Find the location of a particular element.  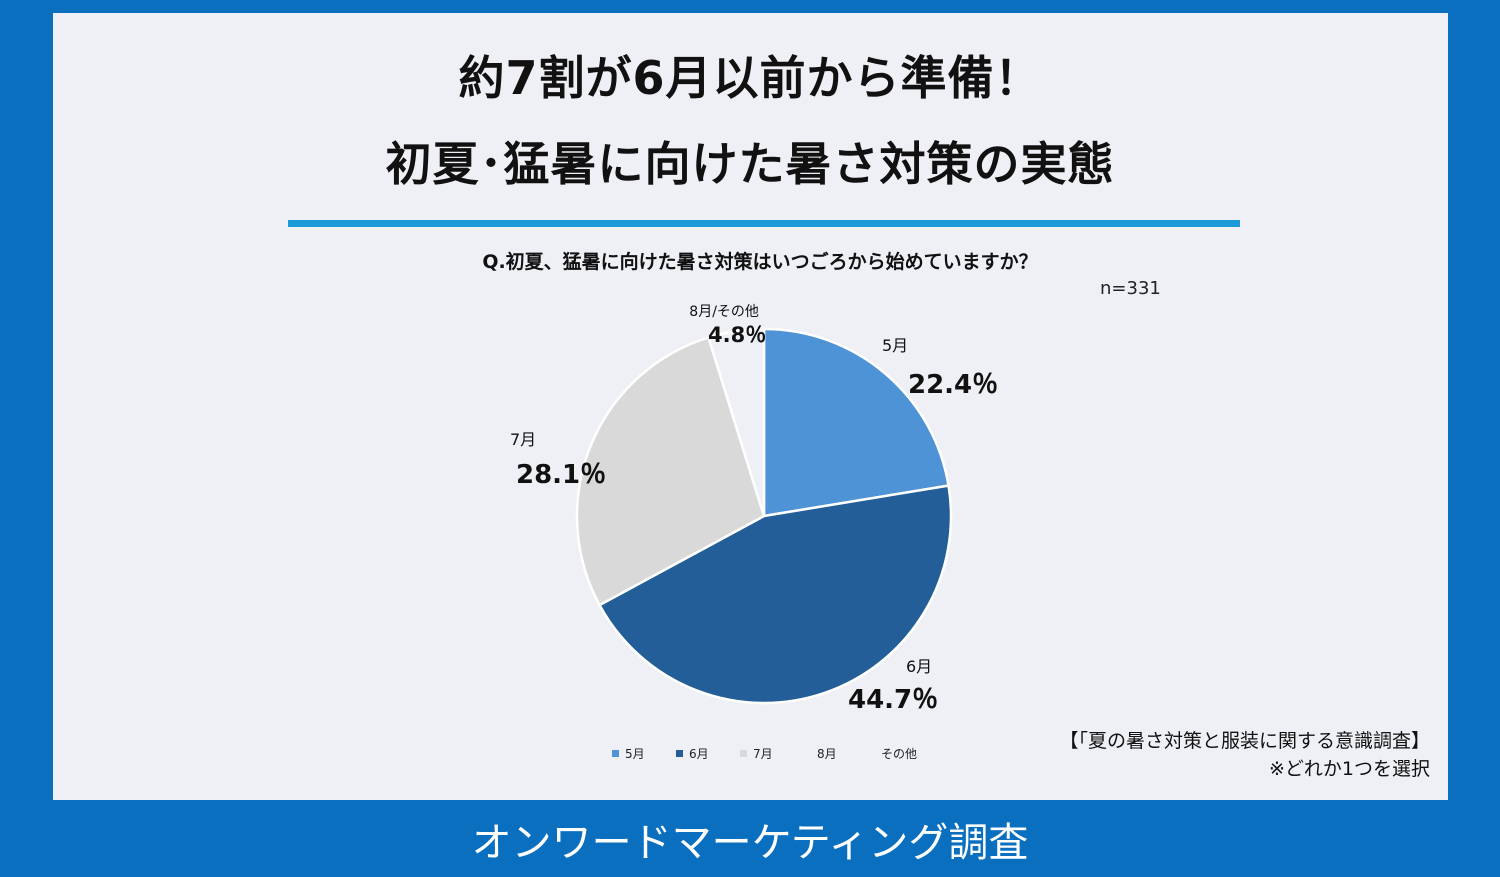

legend-swatch-other is located at coordinates (871, 753).